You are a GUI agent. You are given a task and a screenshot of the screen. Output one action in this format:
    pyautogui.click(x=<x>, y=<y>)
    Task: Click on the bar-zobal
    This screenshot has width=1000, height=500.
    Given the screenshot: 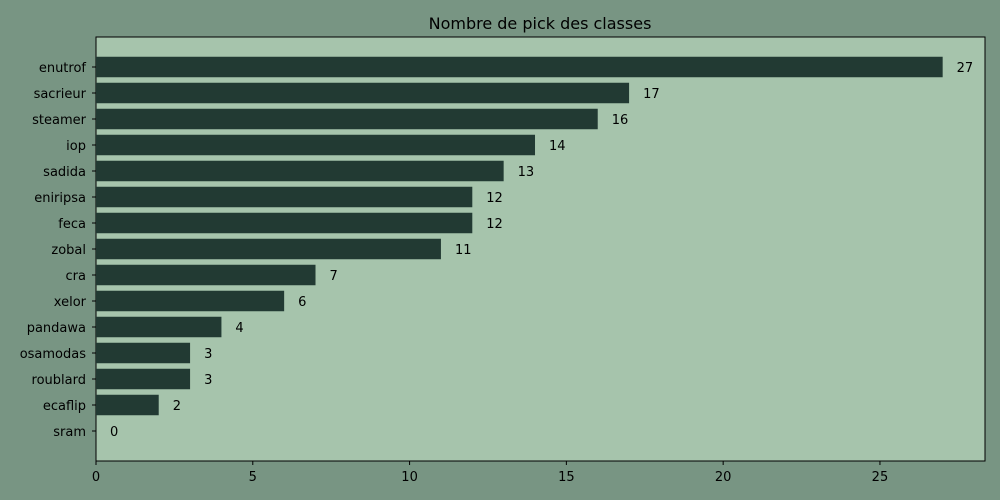 What is the action you would take?
    pyautogui.click(x=268, y=249)
    